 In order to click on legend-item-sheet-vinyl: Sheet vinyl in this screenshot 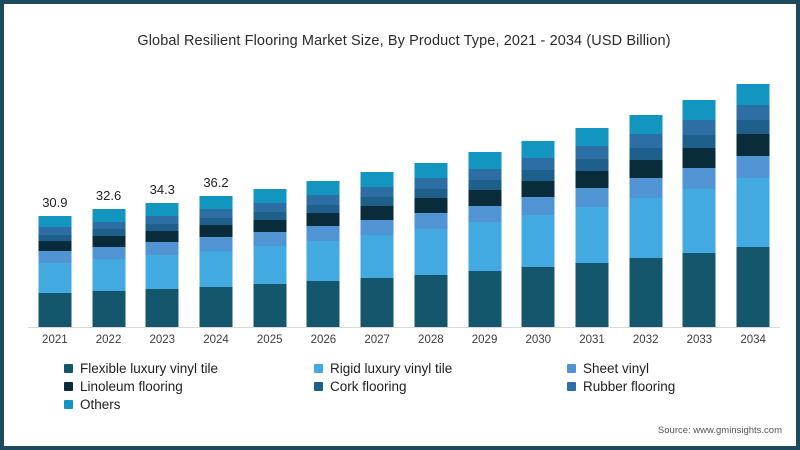, I will do `click(608, 369)`.